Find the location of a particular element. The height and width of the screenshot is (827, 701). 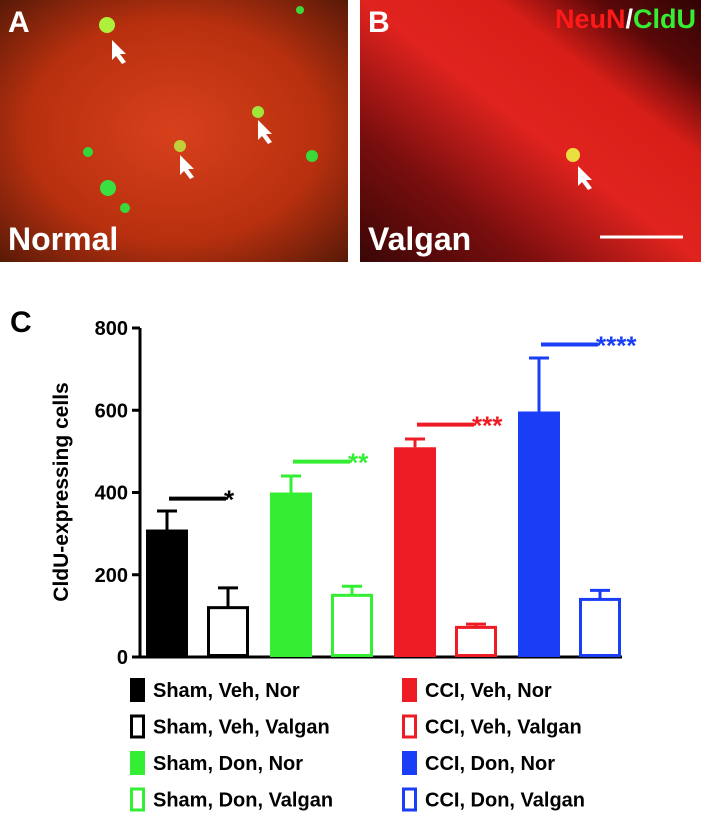

panel-caption: Normal is located at coordinates (63, 239).